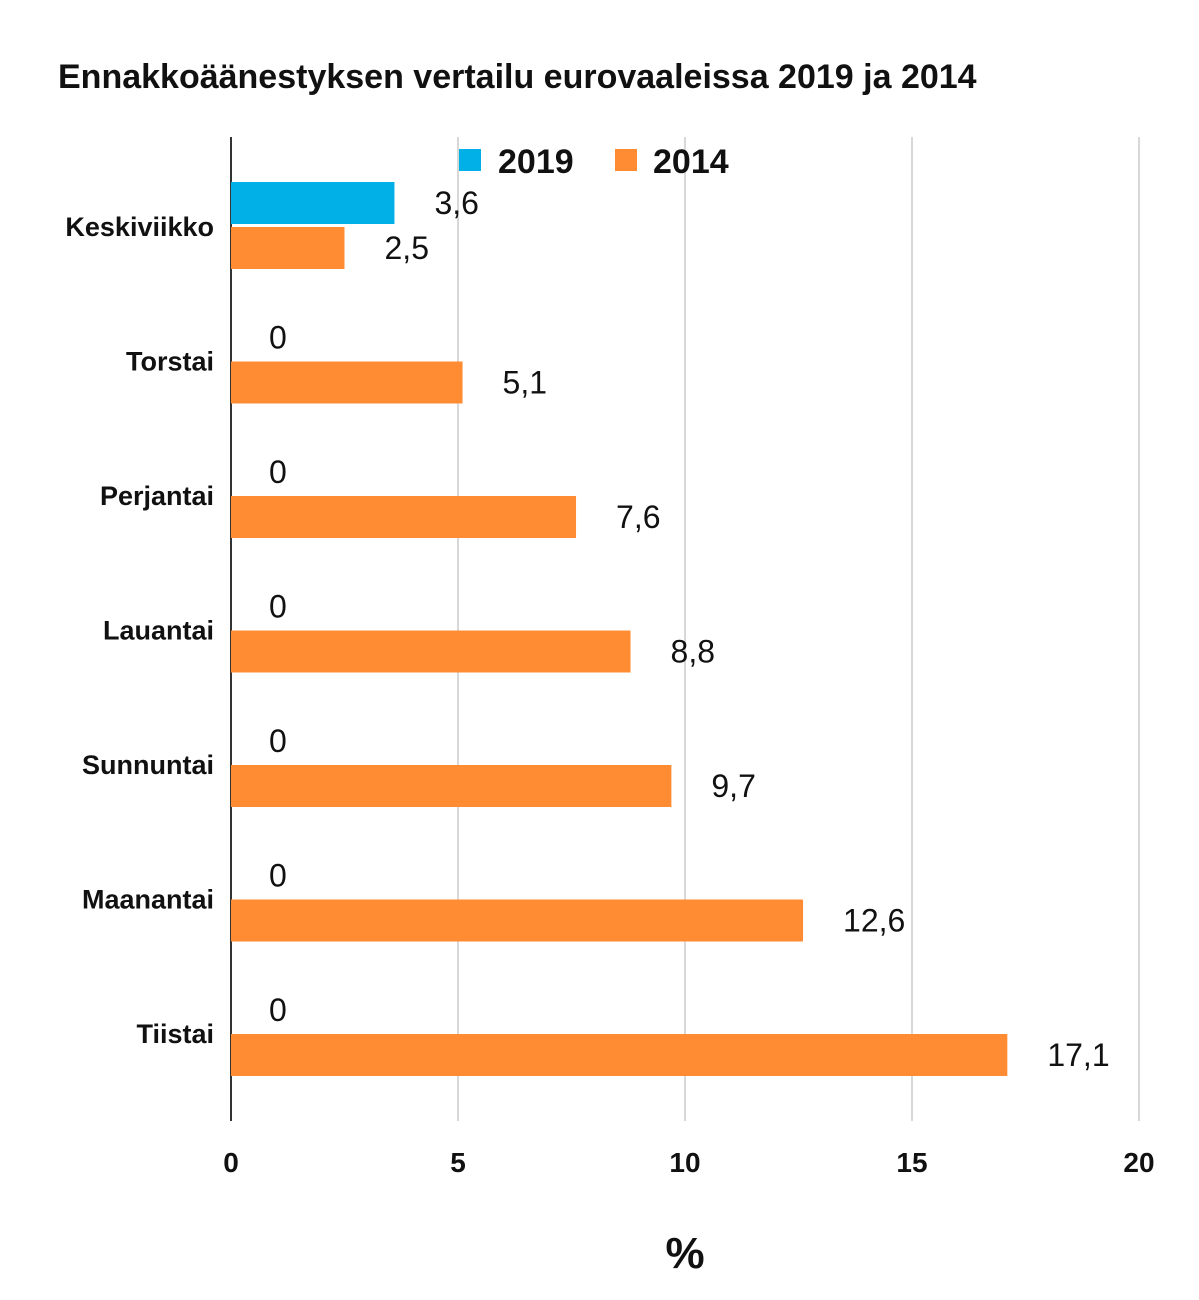  I want to click on x-tick-label: 0, so click(231, 1162).